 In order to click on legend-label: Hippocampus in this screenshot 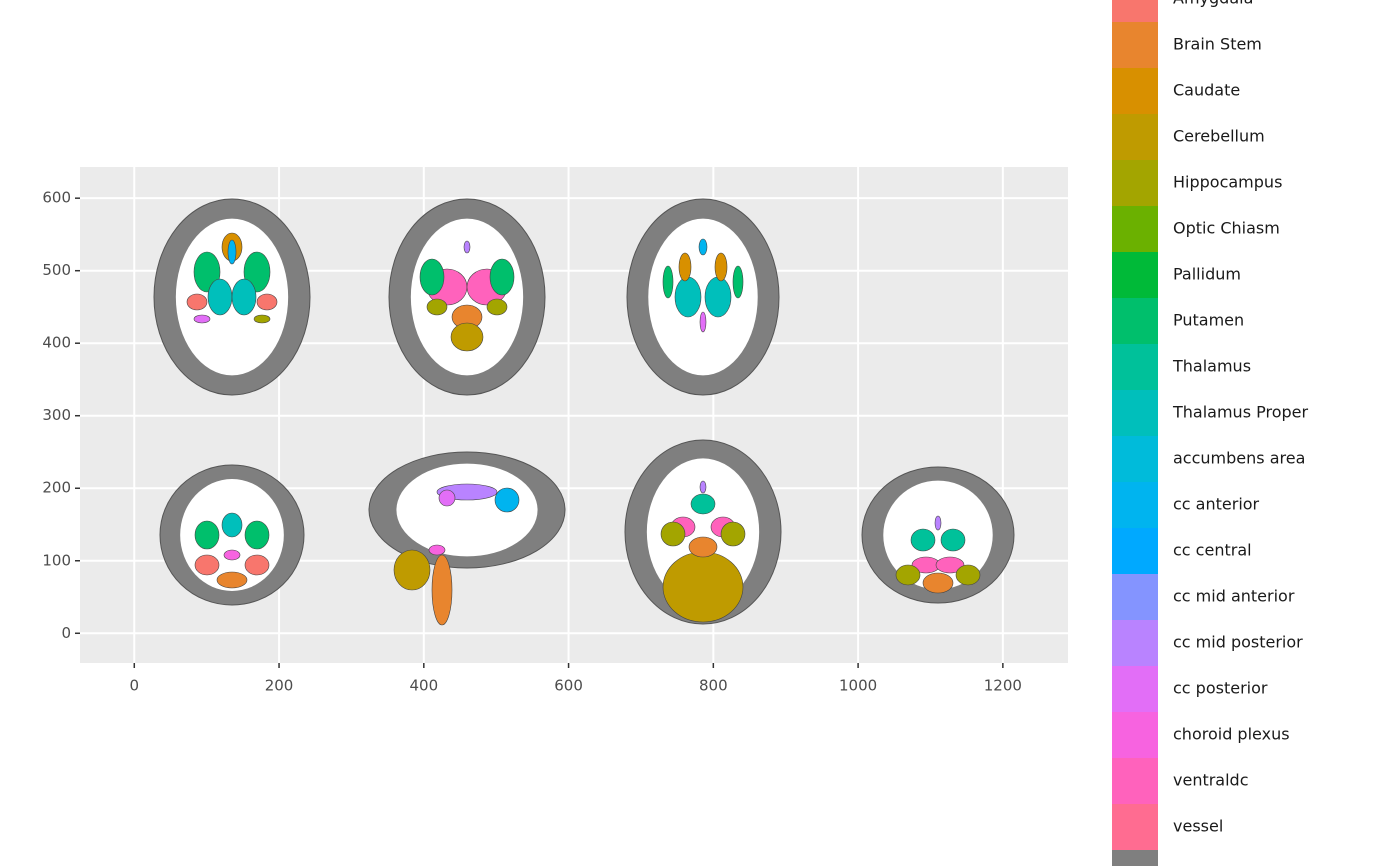, I will do `click(1227, 182)`.